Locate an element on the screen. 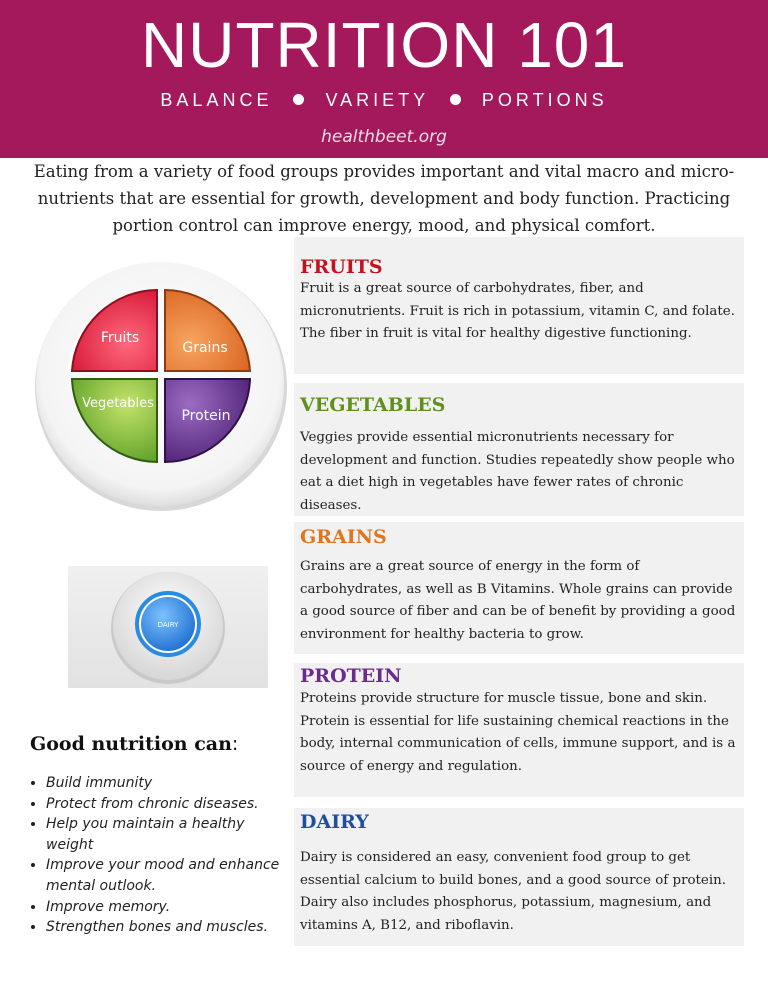 The image size is (768, 994). vegetables-heading: VEGETABLES is located at coordinates (373, 405).